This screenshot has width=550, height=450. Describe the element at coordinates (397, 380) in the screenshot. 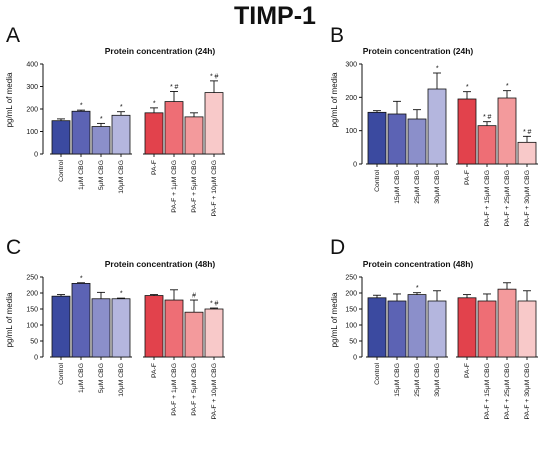

I see `x-tick-label: 15μM CBG` at that location.